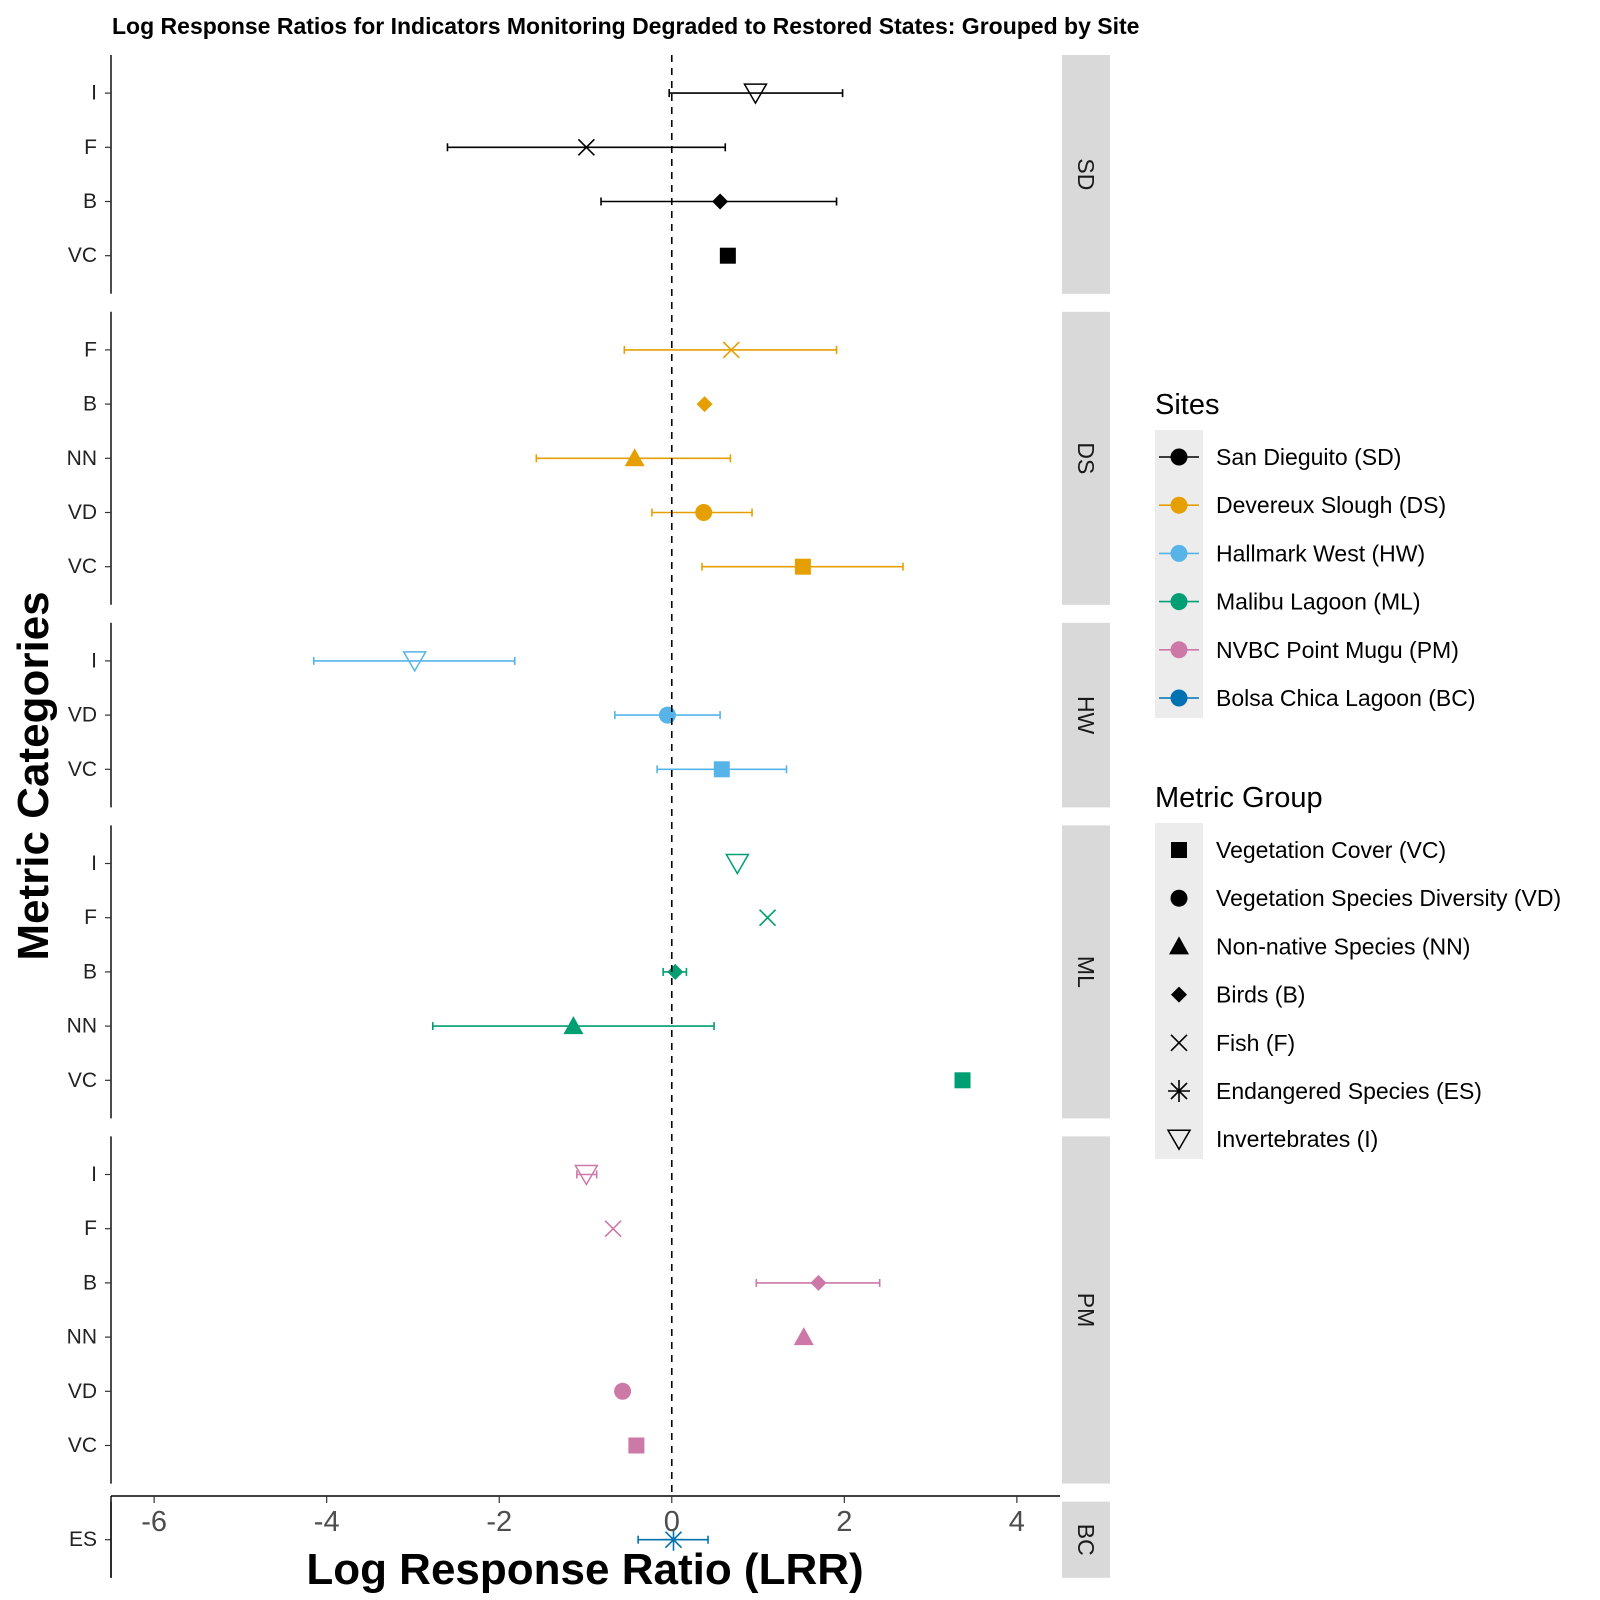 This screenshot has height=1600, width=1600. Describe the element at coordinates (1017, 1522) in the screenshot. I see `x-tick-label: 4` at that location.